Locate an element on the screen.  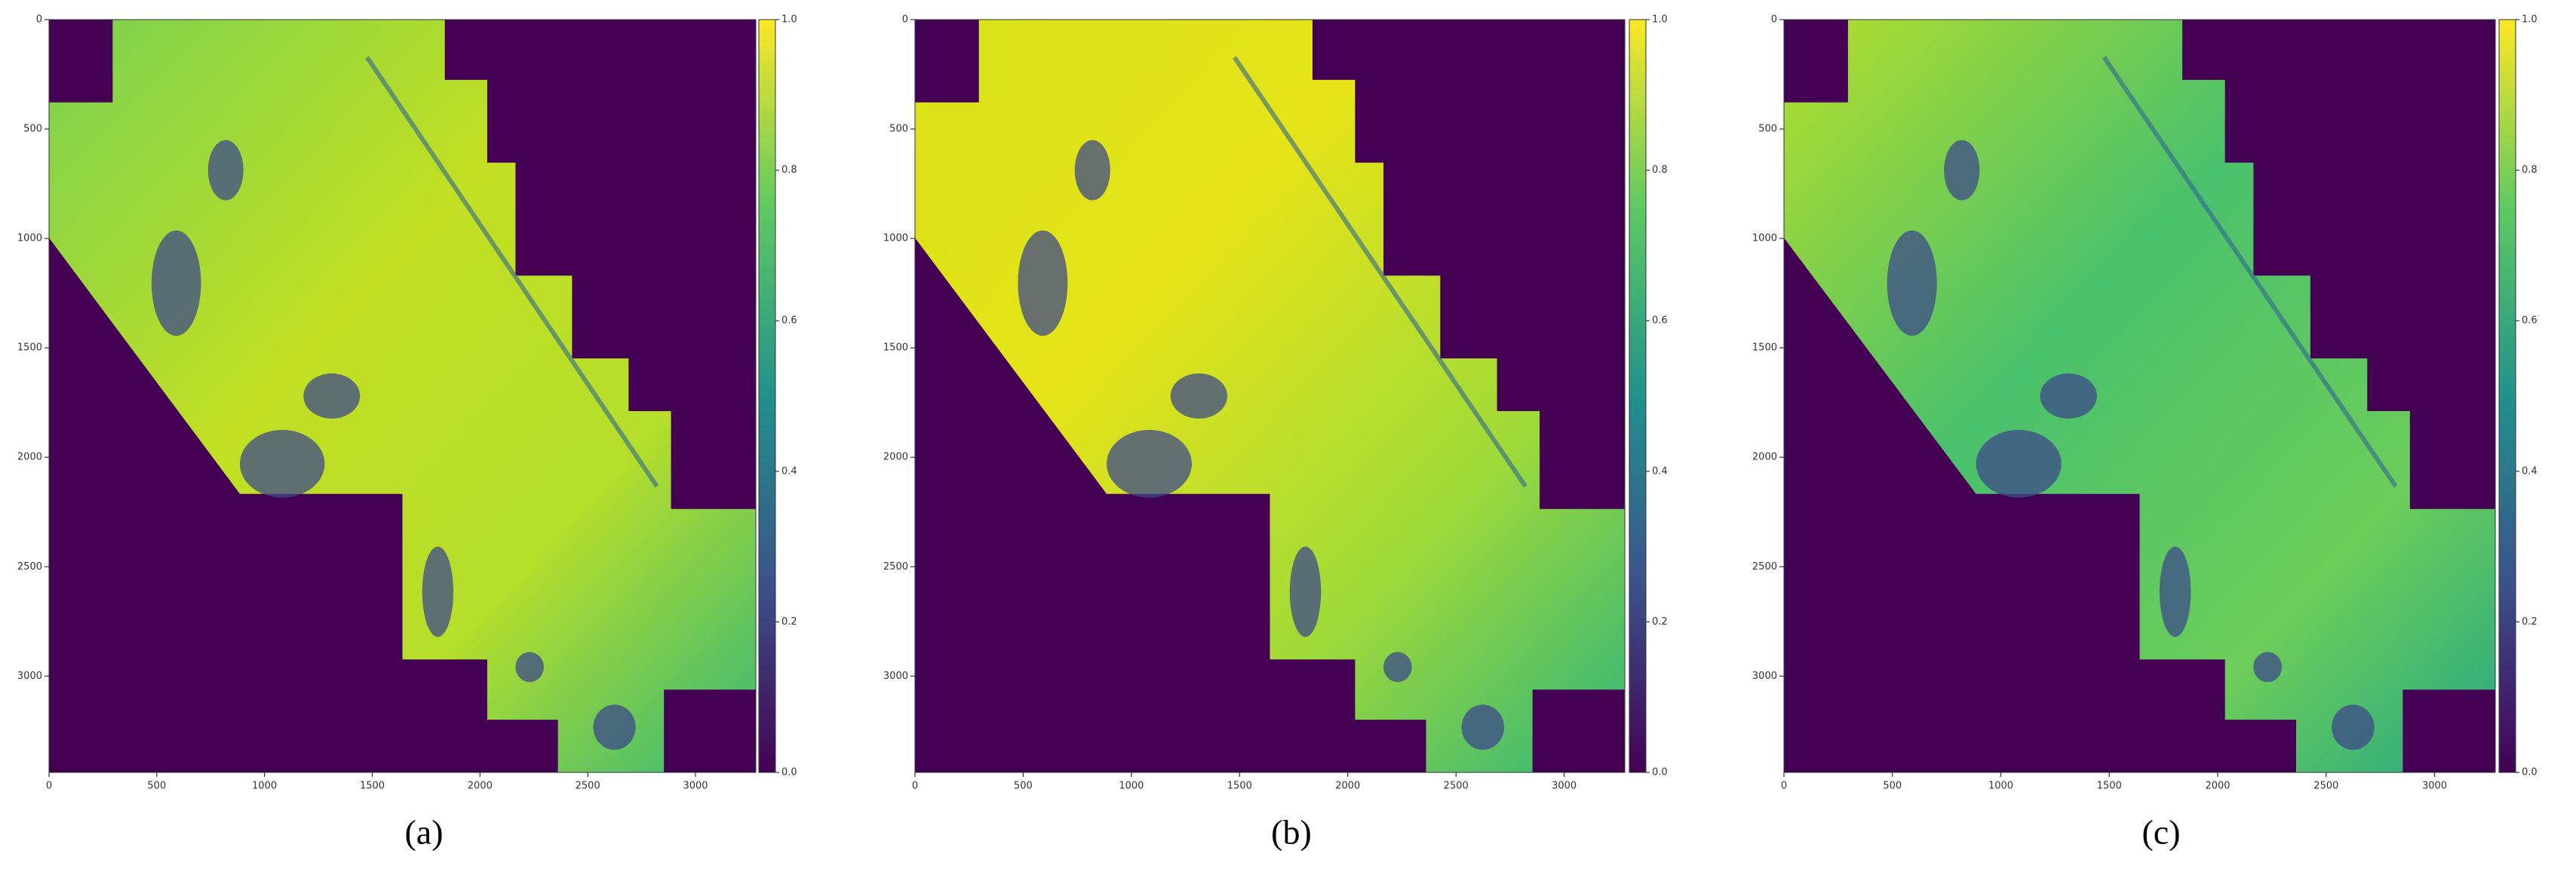
panel-label: (a) is located at coordinates (423, 832).